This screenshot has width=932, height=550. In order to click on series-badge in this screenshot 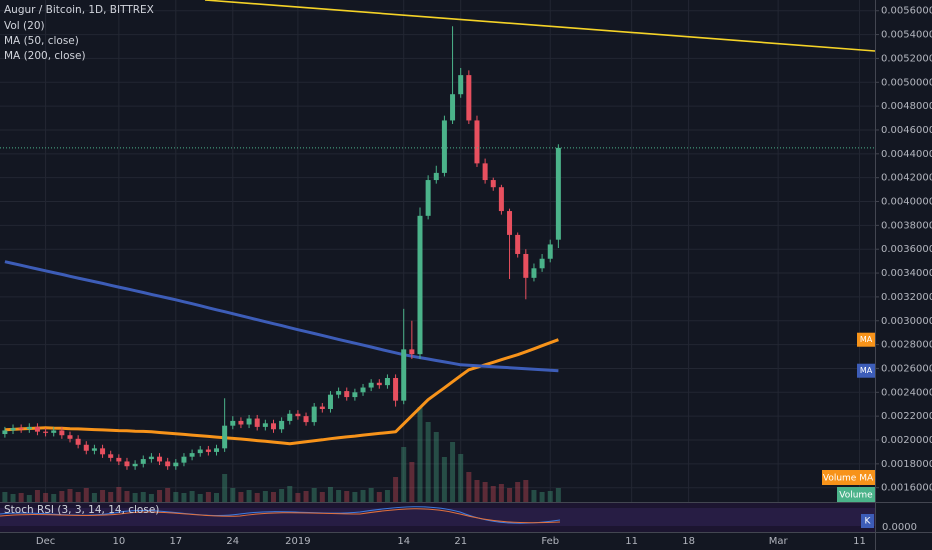, I will do `click(866, 370)`.